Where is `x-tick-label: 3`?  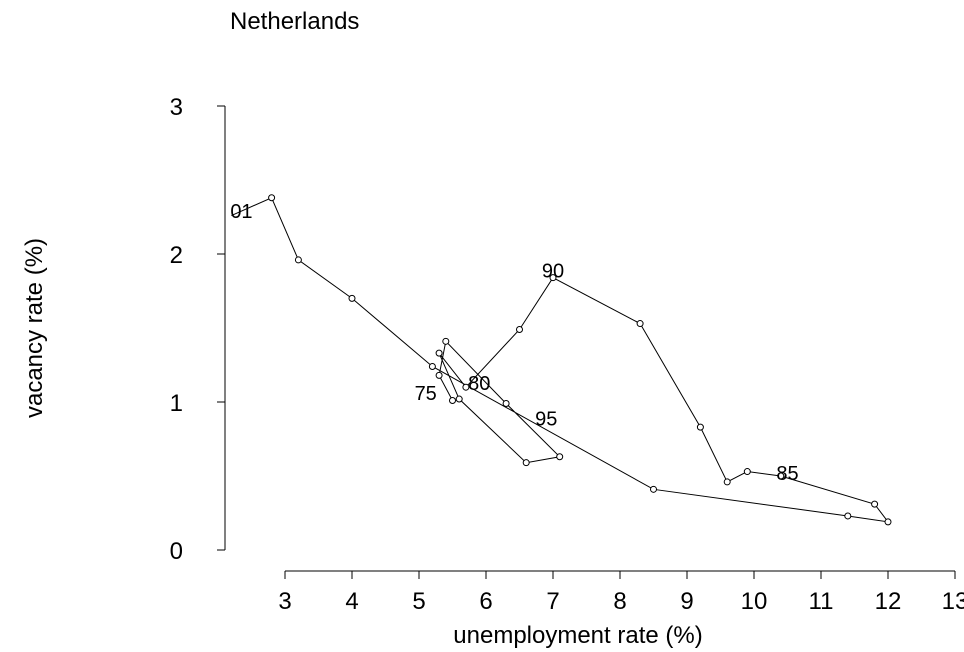 x-tick-label: 3 is located at coordinates (284, 601).